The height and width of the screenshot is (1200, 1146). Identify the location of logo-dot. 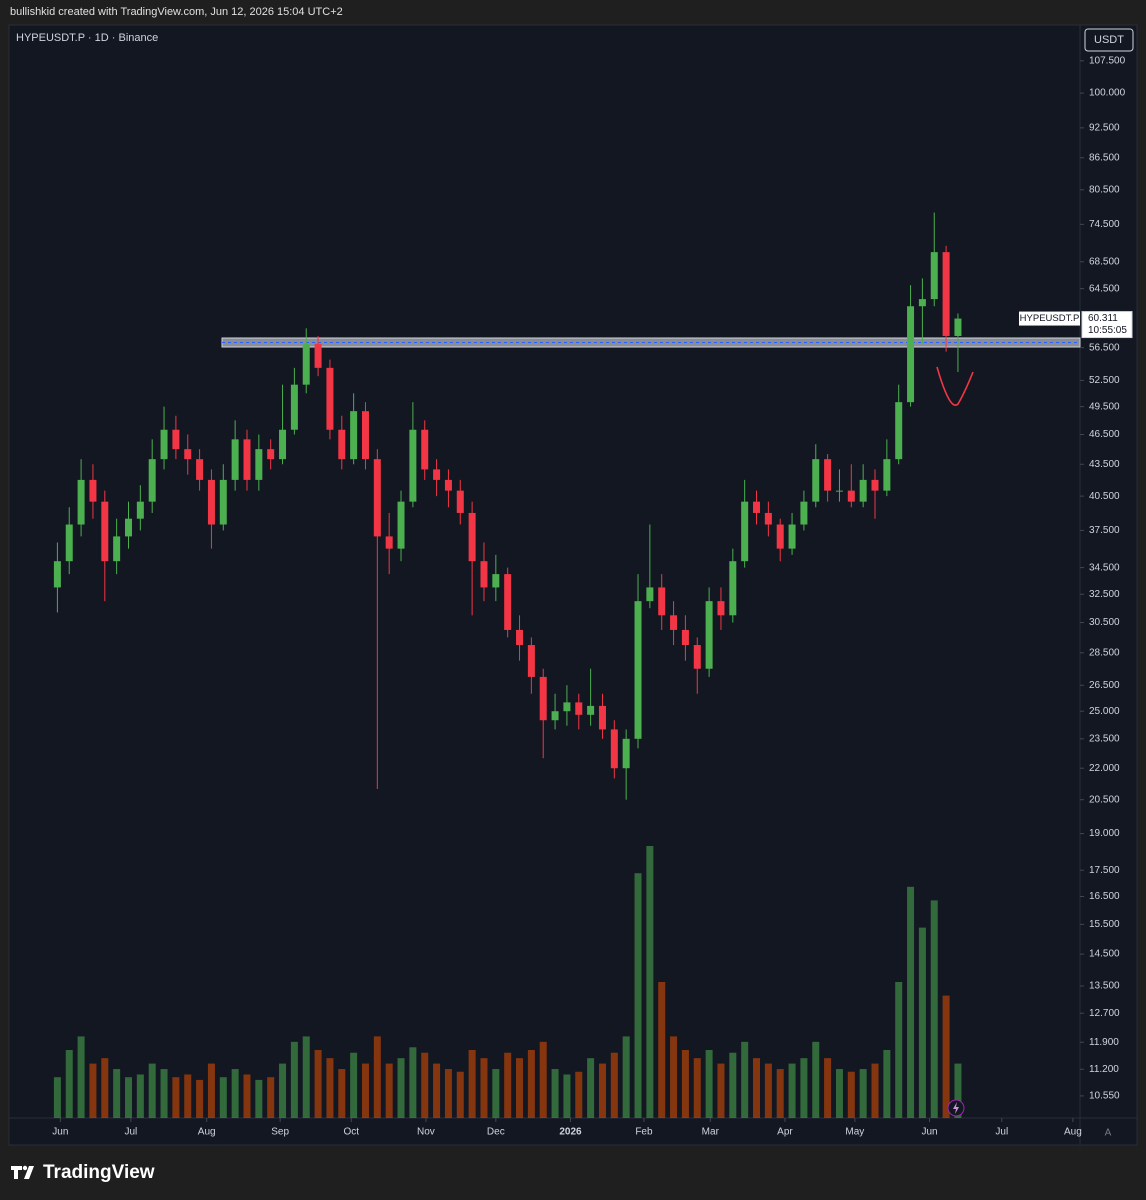
(25, 1168).